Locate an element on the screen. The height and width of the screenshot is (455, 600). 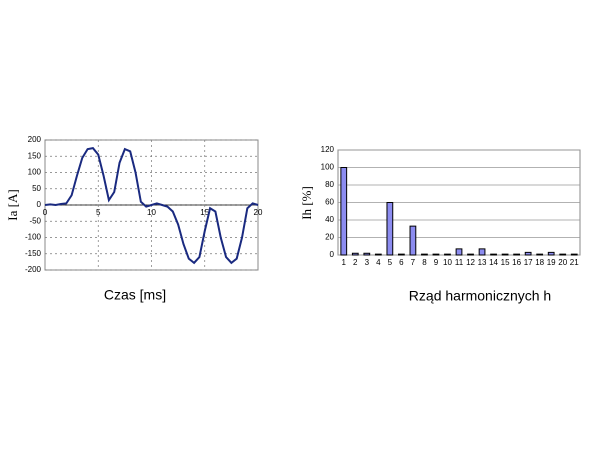
y-tick-label: -100 is located at coordinates (33, 237).